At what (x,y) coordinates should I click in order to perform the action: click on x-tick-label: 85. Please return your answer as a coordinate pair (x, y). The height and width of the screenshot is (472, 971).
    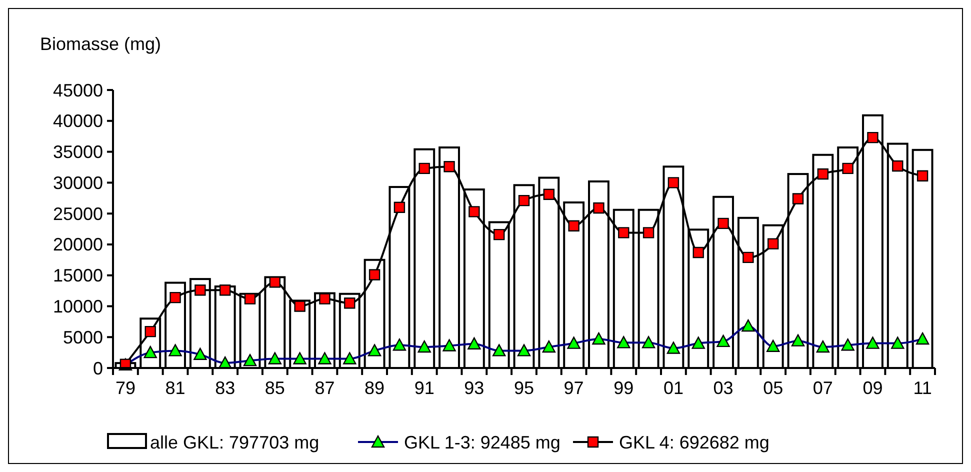
    Looking at the image, I should click on (274, 388).